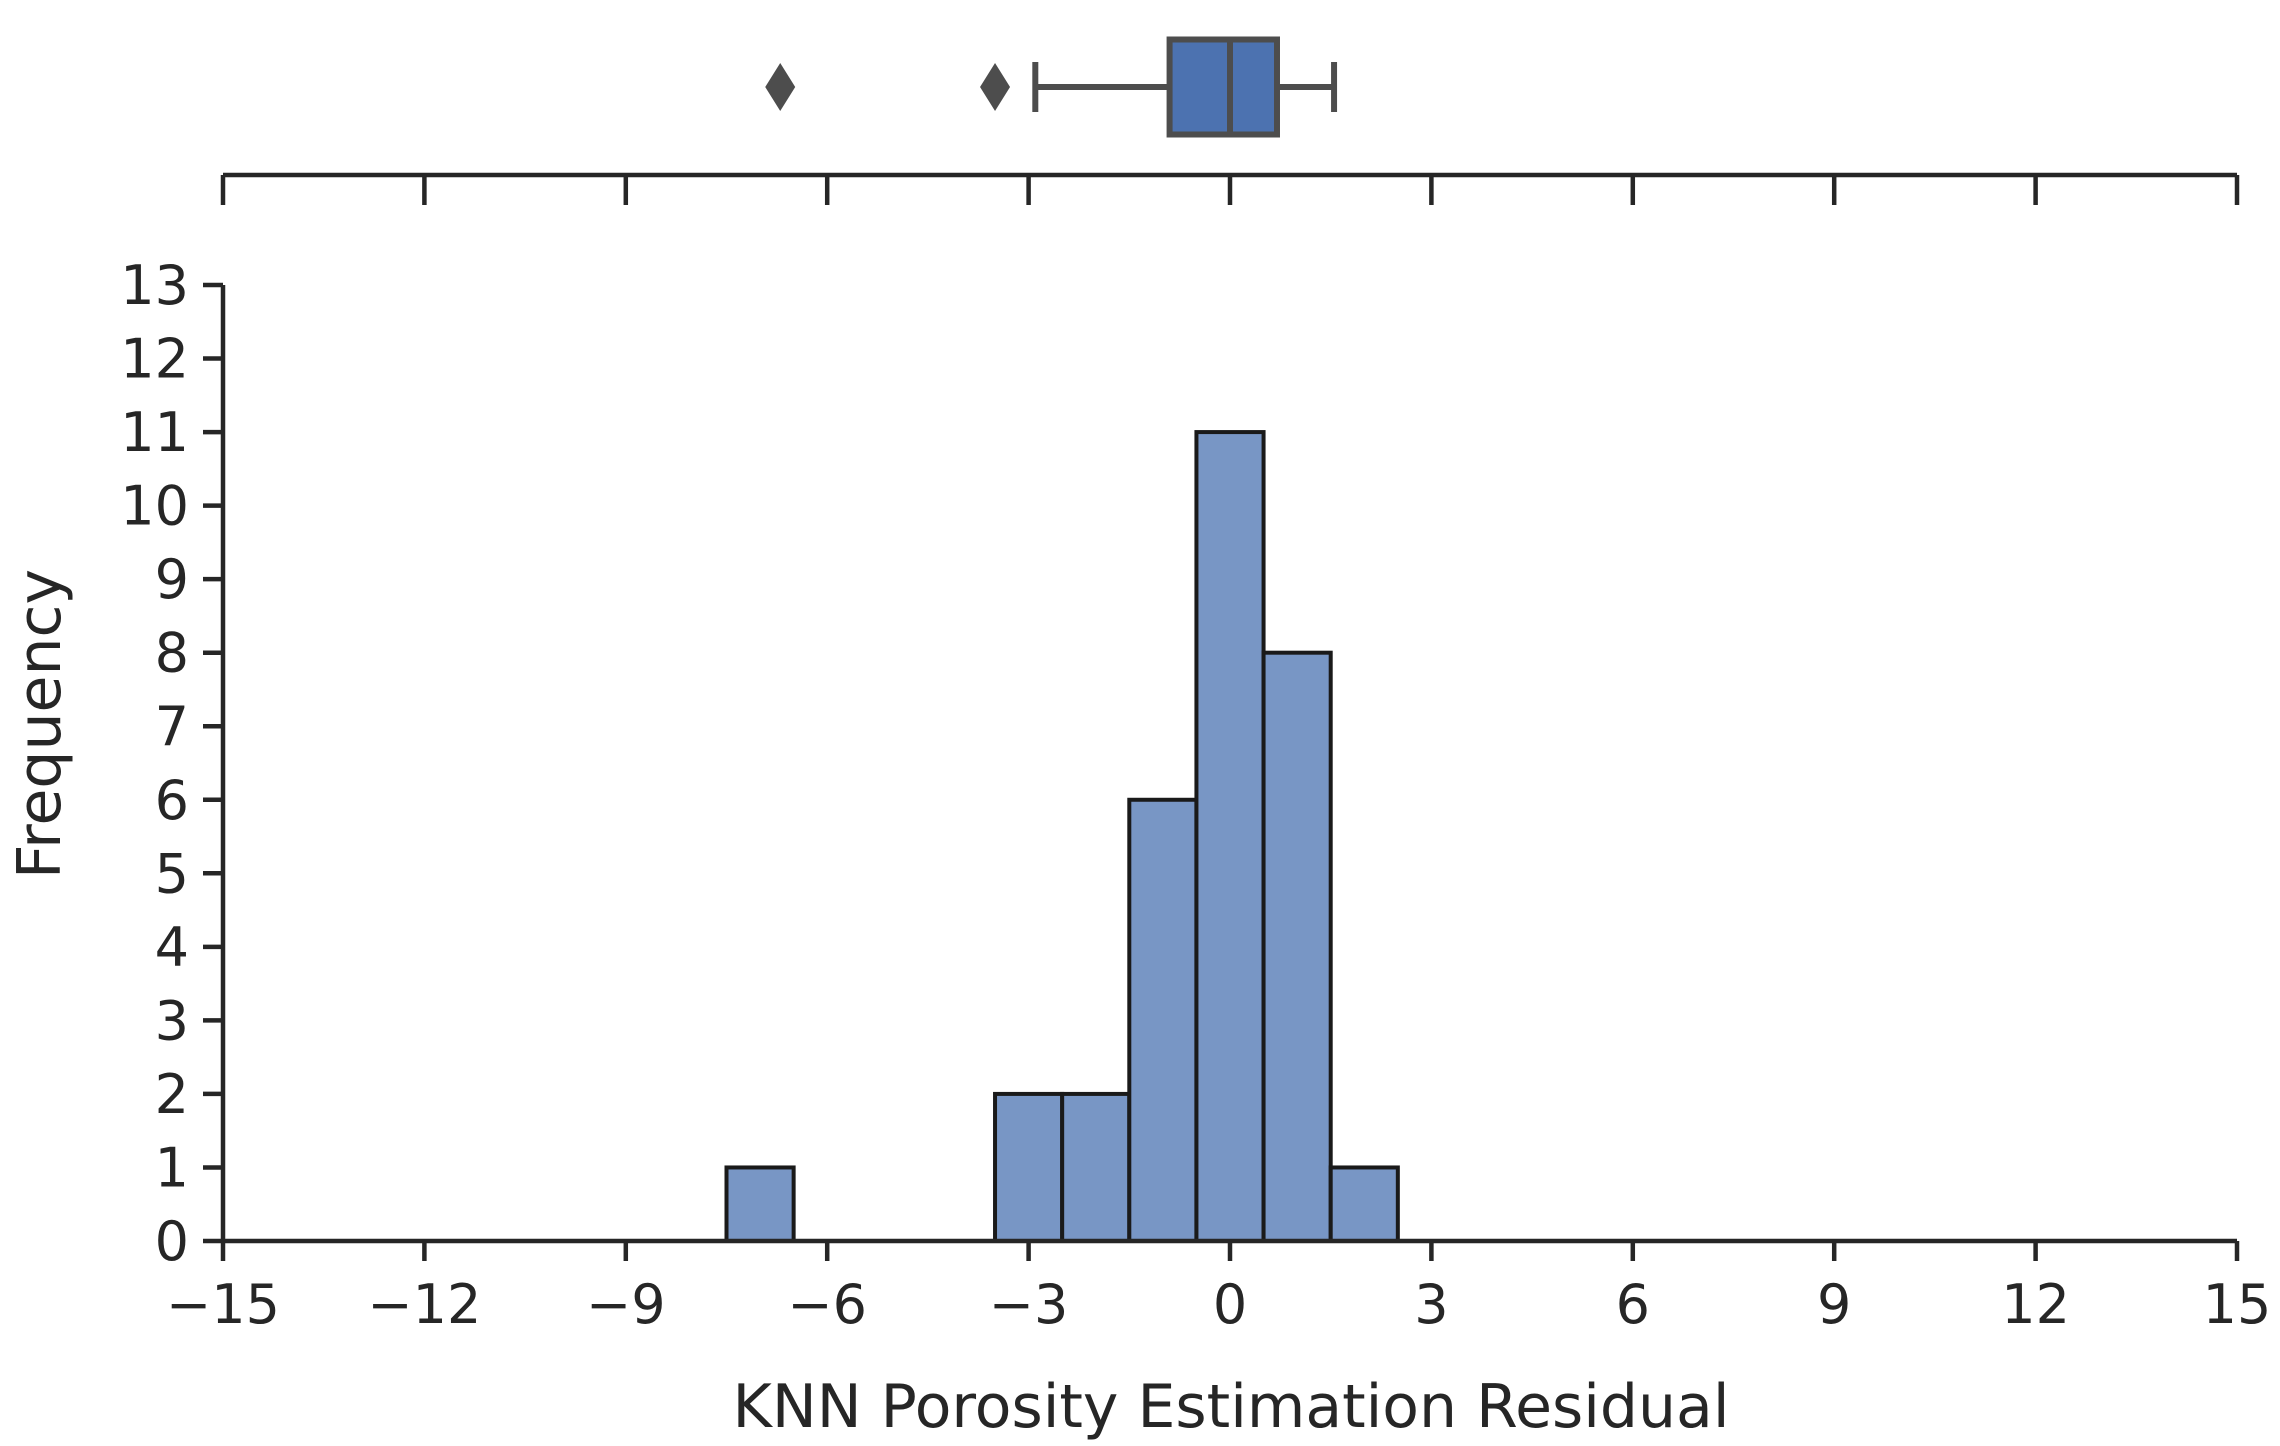 The height and width of the screenshot is (1446, 2280). What do you see at coordinates (172, 579) in the screenshot?
I see `y-tick-label: 9` at bounding box center [172, 579].